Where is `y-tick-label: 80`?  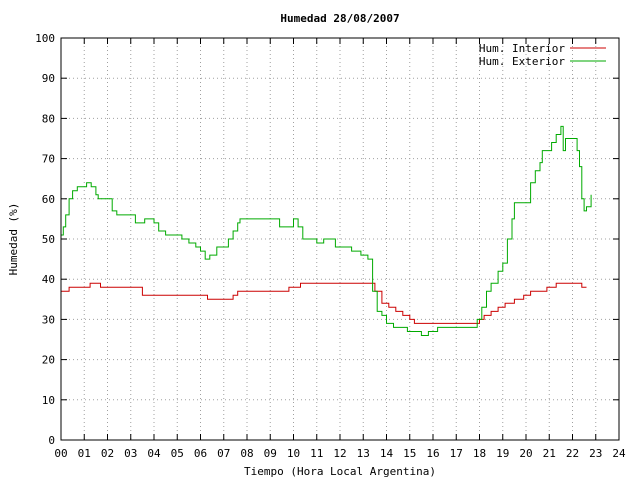
y-tick-label: 80 is located at coordinates (48, 118).